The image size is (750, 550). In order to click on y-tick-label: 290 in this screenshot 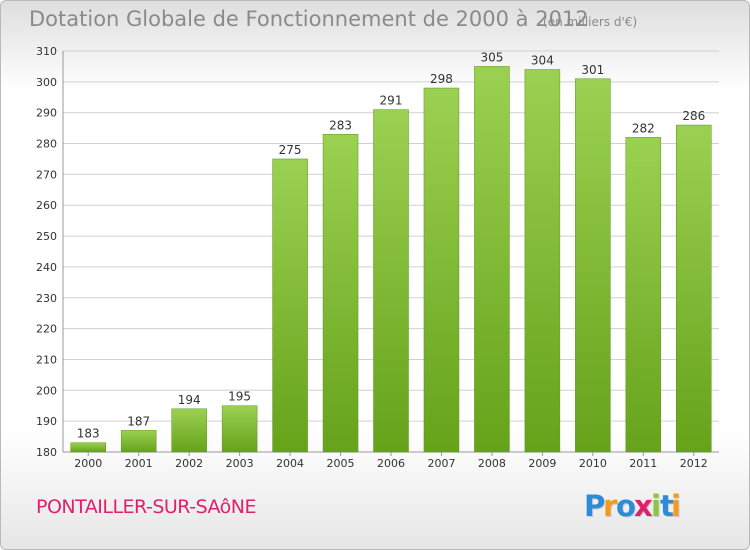, I will do `click(46, 113)`.